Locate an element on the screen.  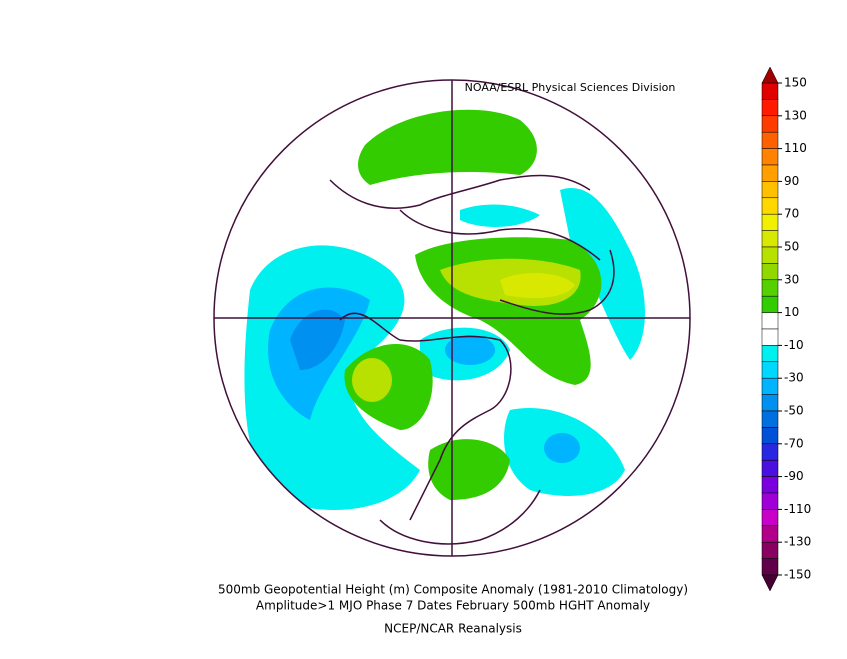
colorbar-label: -130 is located at coordinates (797, 542).